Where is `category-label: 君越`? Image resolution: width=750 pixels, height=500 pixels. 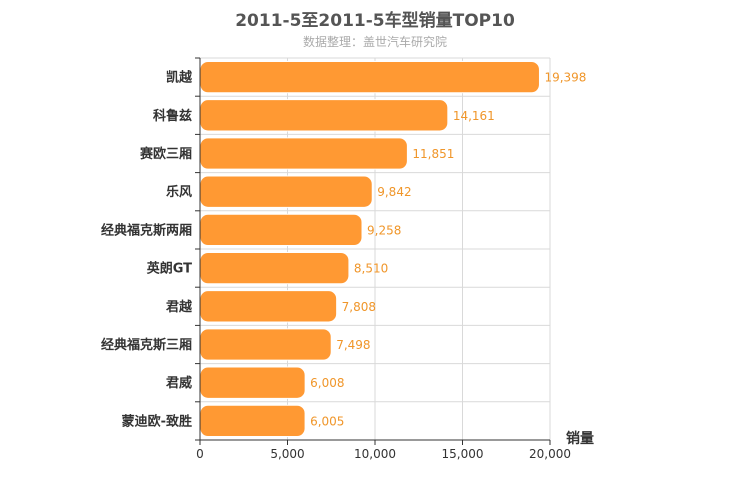 category-label: 君越 is located at coordinates (179, 307).